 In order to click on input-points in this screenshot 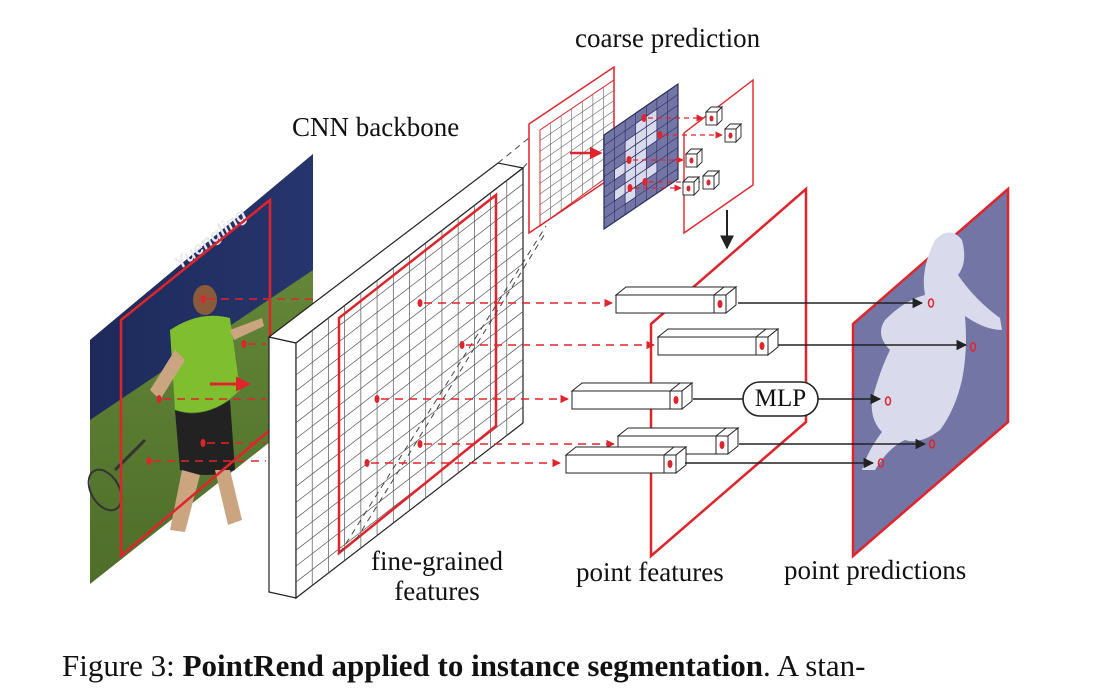, I will do `click(196, 380)`.